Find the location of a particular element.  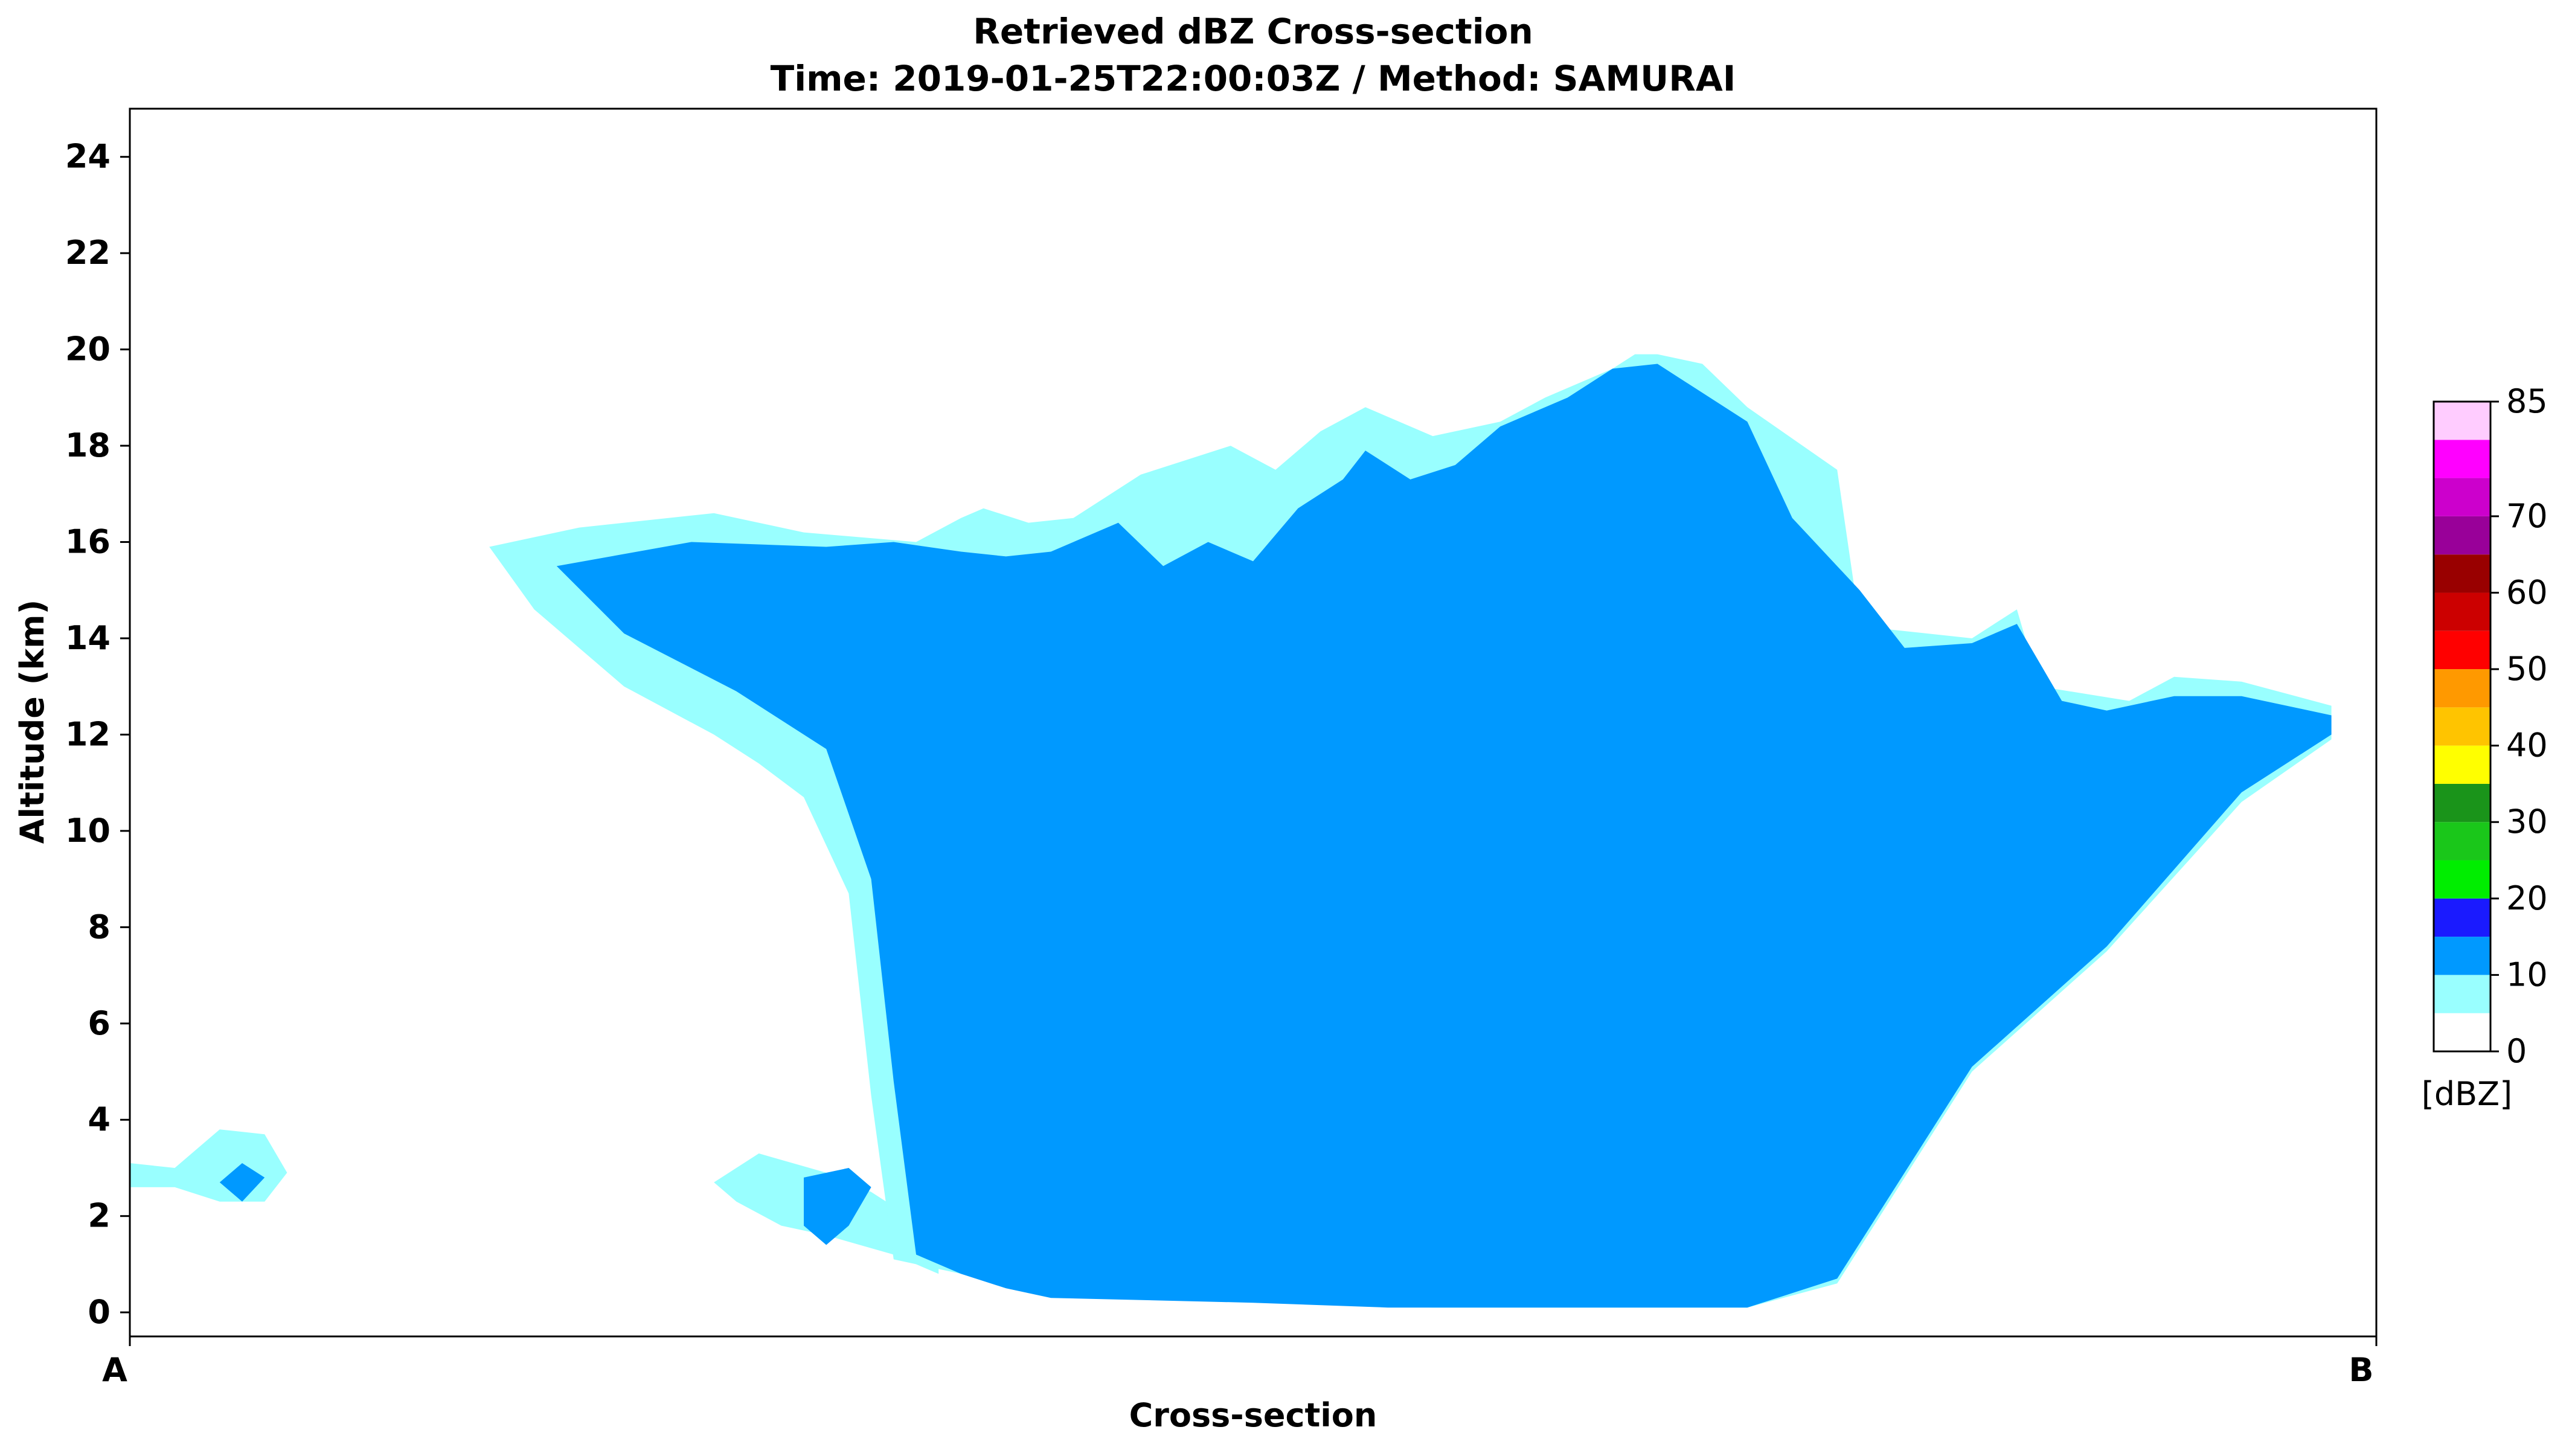

y-tick-label: 24 is located at coordinates (88, 157).